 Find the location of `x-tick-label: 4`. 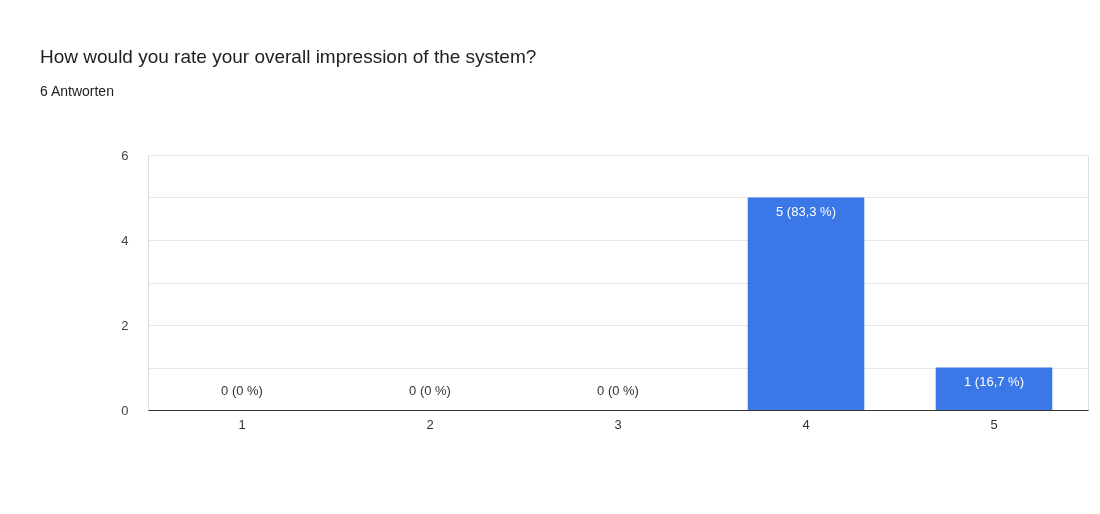

x-tick-label: 4 is located at coordinates (806, 424).